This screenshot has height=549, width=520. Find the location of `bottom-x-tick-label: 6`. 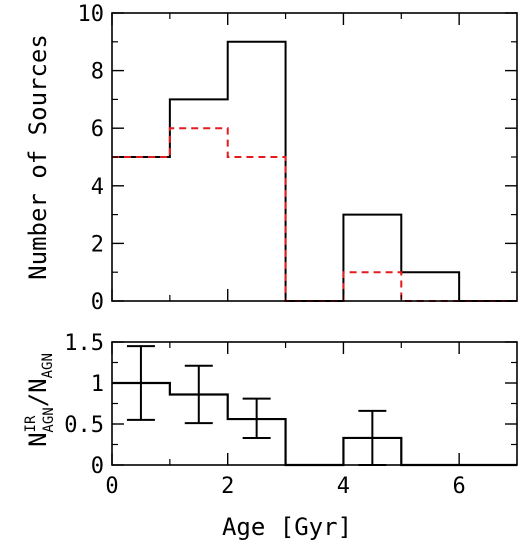

bottom-x-tick-label: 6 is located at coordinates (459, 486).